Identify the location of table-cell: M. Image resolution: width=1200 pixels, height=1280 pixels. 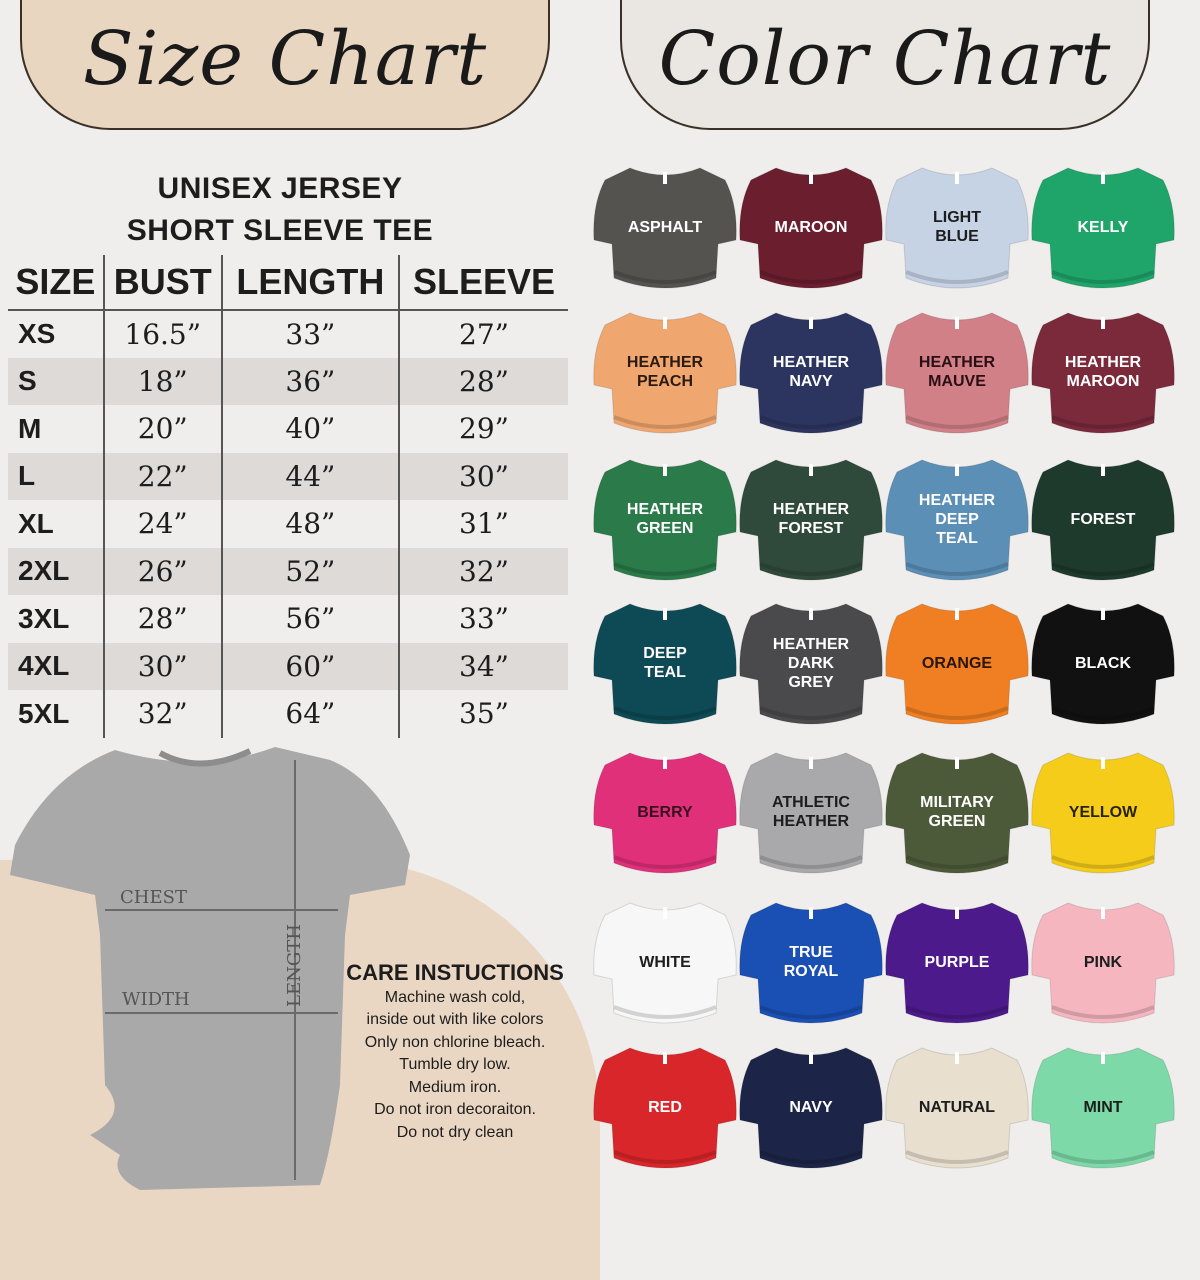
(30, 428).